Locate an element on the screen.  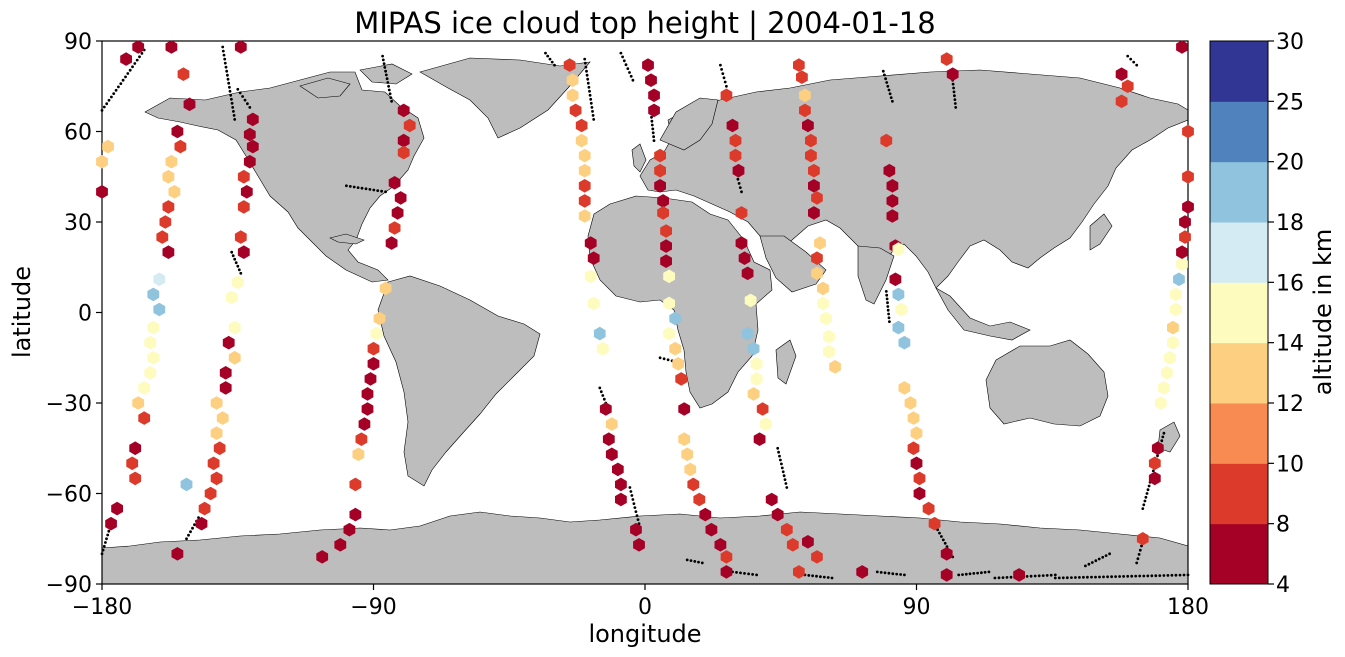
antarctica-land is located at coordinates (645, 548).